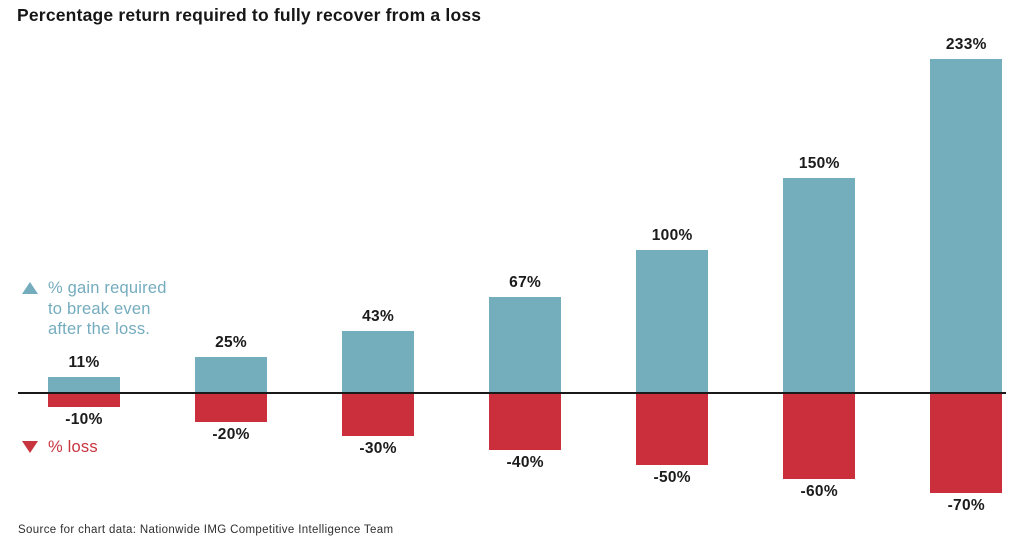 The image size is (1024, 546). I want to click on zero-axis-line, so click(512, 393).